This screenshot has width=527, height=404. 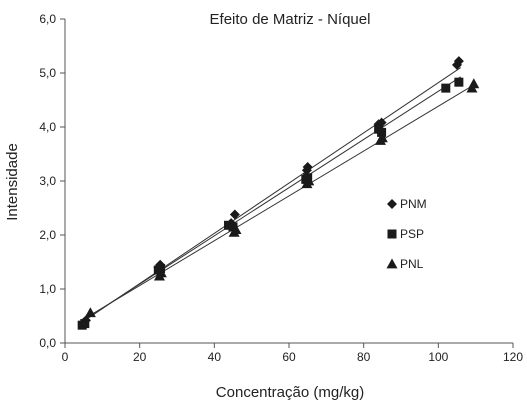 What do you see at coordinates (392, 263) in the screenshot?
I see `legend-marker-pnl` at bounding box center [392, 263].